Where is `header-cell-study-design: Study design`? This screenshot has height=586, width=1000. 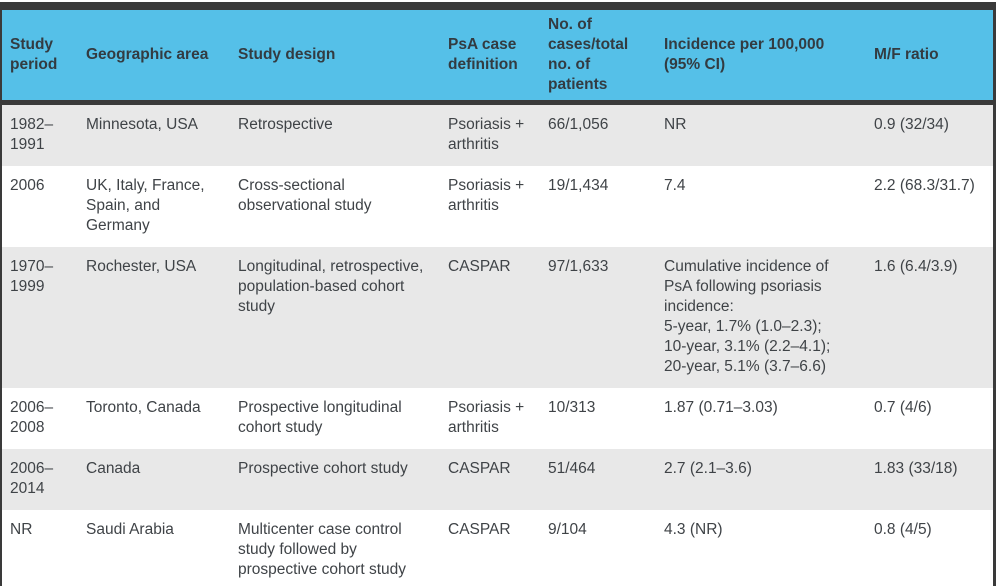 header-cell-study-design: Study design is located at coordinates (335, 57).